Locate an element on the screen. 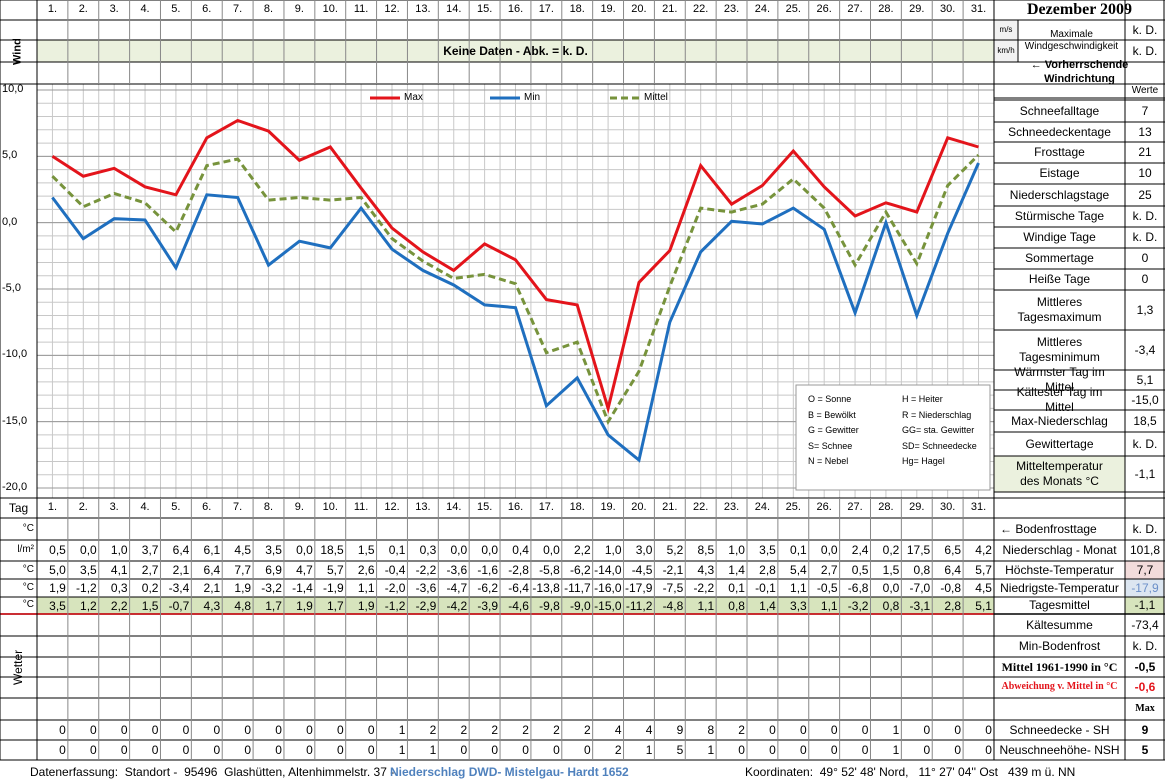 The width and height of the screenshot is (1165, 784). cell: -16,0 is located at coordinates (608, 587).